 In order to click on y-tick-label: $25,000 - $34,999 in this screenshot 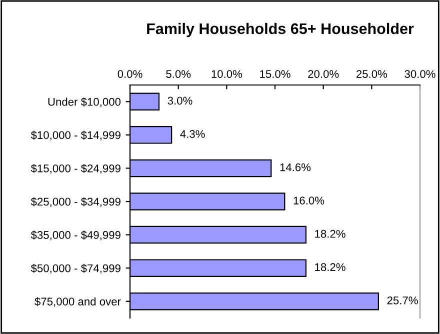, I will do `click(75, 202)`.